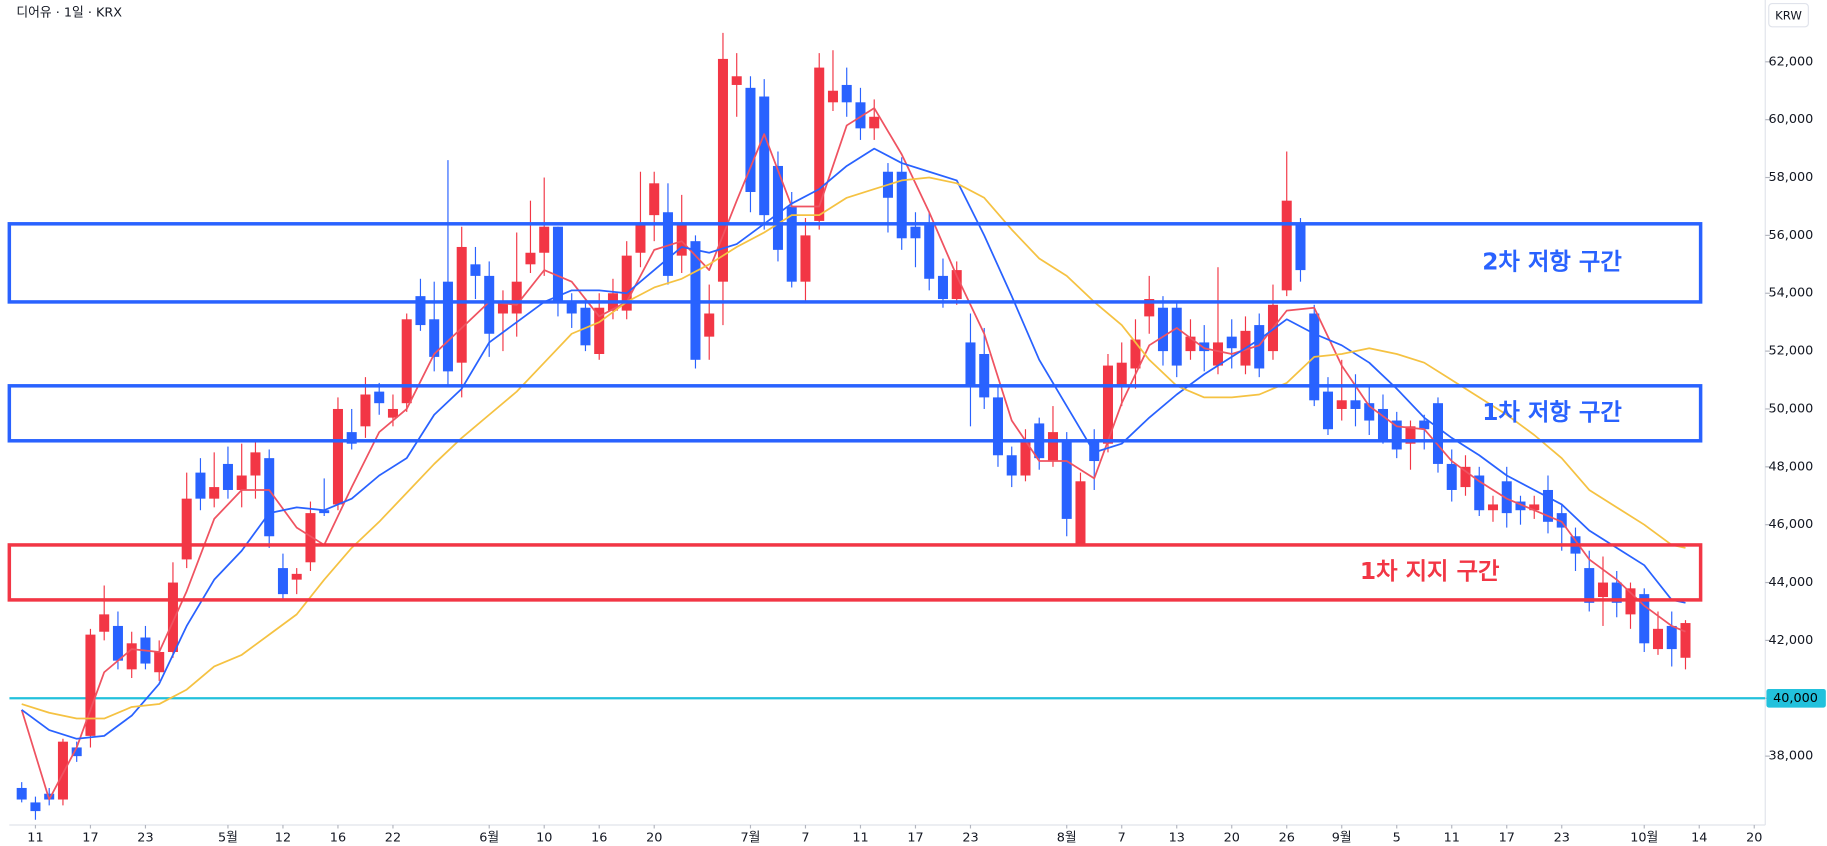 The height and width of the screenshot is (846, 1827). I want to click on y-tick-label: 46,000, so click(1790, 524).